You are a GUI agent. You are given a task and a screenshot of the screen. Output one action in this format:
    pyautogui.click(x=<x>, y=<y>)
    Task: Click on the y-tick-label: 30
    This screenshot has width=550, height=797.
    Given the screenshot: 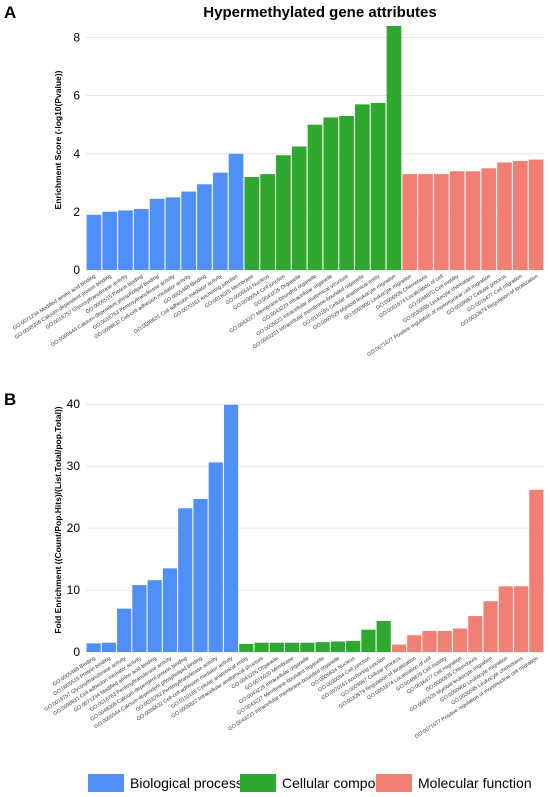 What is the action you would take?
    pyautogui.click(x=74, y=466)
    